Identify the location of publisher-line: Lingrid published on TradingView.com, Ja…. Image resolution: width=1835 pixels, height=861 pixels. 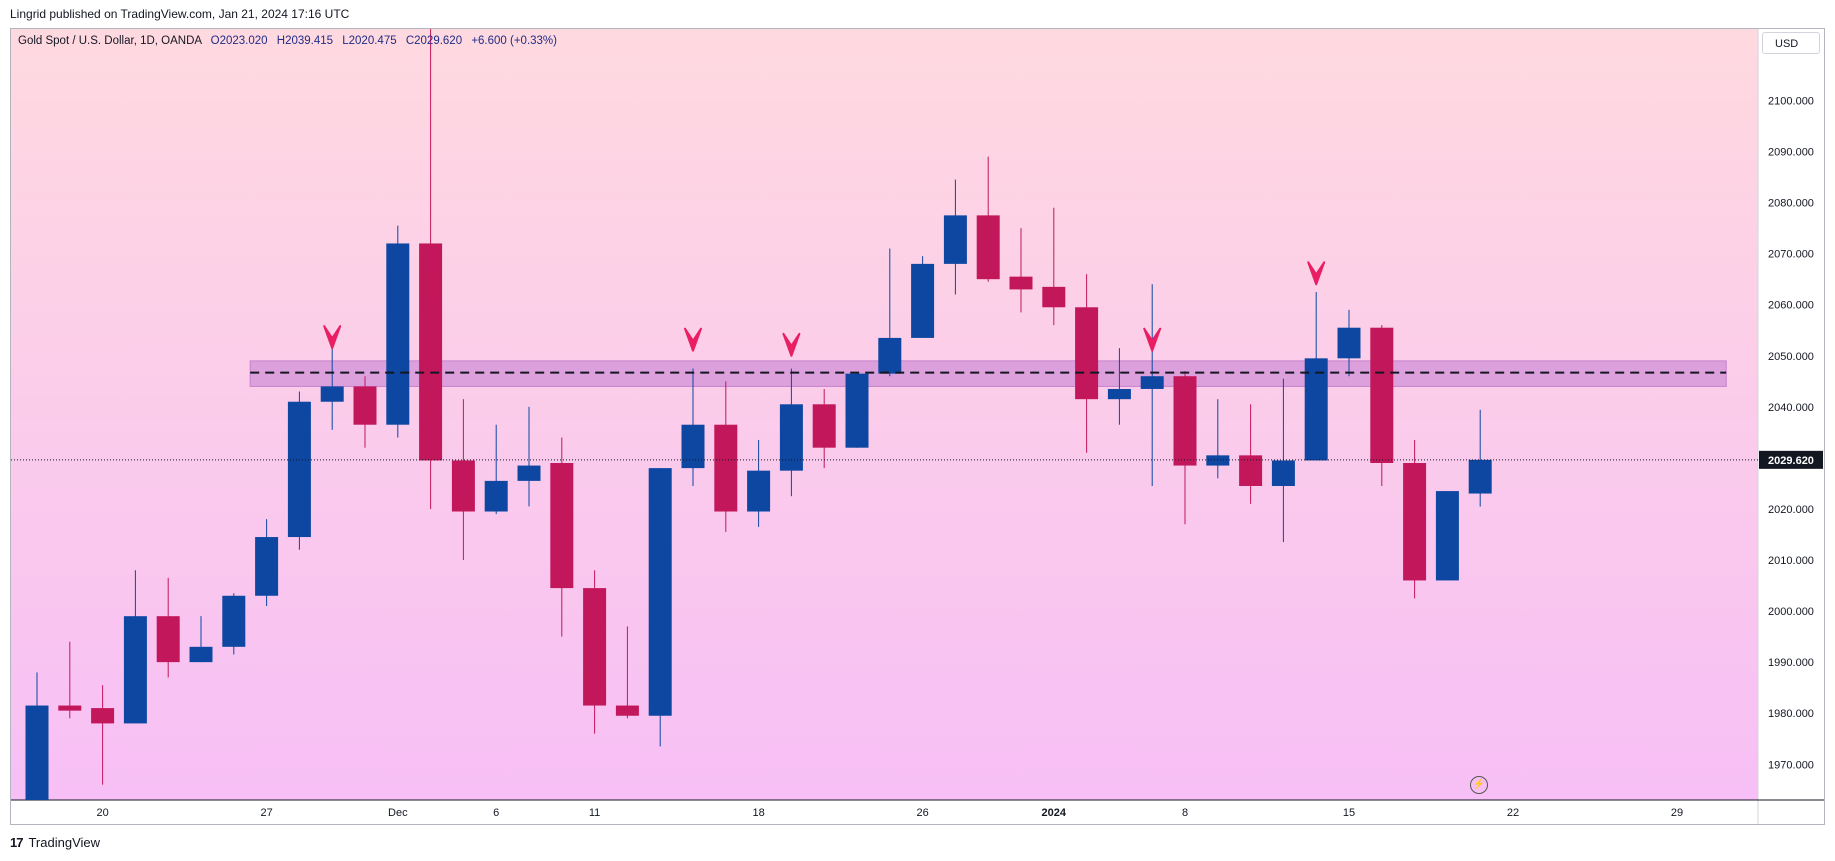
(180, 14).